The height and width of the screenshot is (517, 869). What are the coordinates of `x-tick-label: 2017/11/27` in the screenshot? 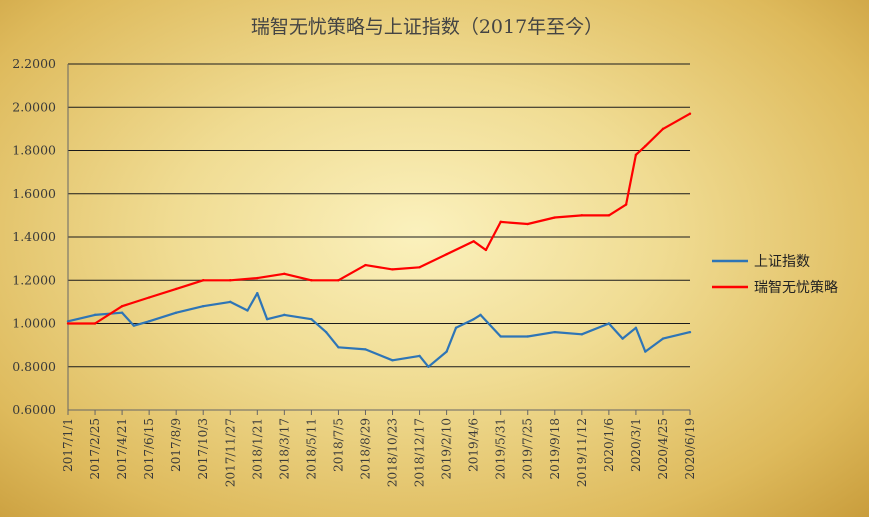 It's located at (230, 452).